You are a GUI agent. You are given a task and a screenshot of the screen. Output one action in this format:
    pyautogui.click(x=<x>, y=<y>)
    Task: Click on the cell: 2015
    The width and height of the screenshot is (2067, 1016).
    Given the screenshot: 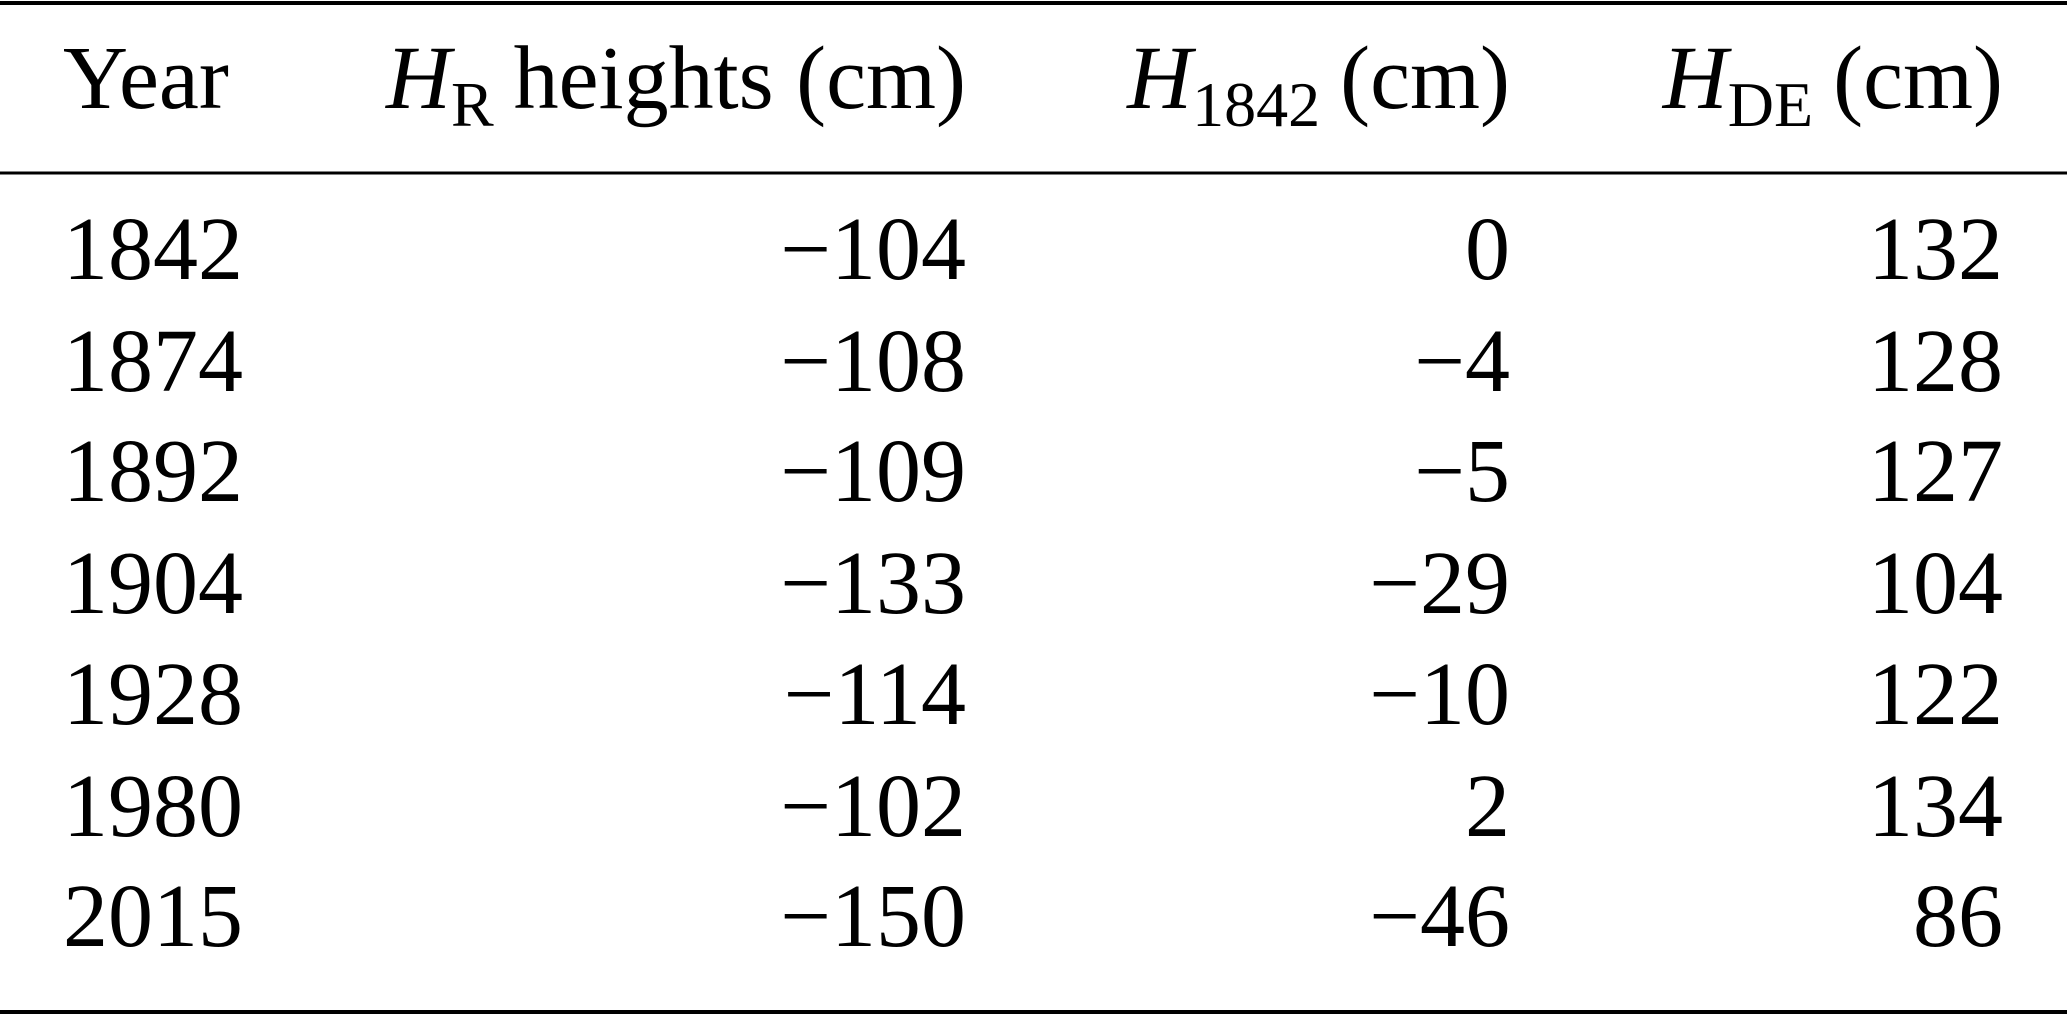 What is the action you would take?
    pyautogui.click(x=153, y=916)
    